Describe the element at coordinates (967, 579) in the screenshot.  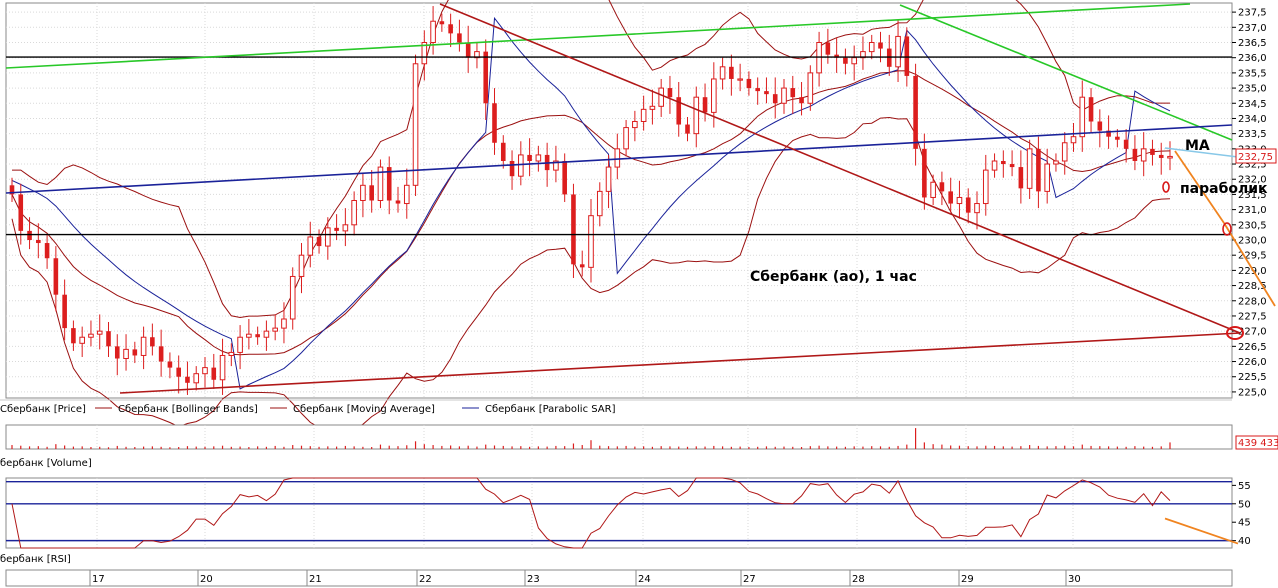
I see `x-tick-label: 29` at that location.